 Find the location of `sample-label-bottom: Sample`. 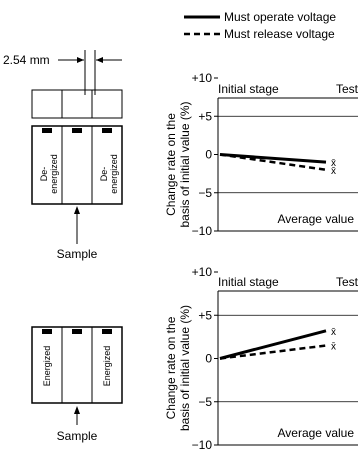

sample-label-bottom: Sample is located at coordinates (77, 436).